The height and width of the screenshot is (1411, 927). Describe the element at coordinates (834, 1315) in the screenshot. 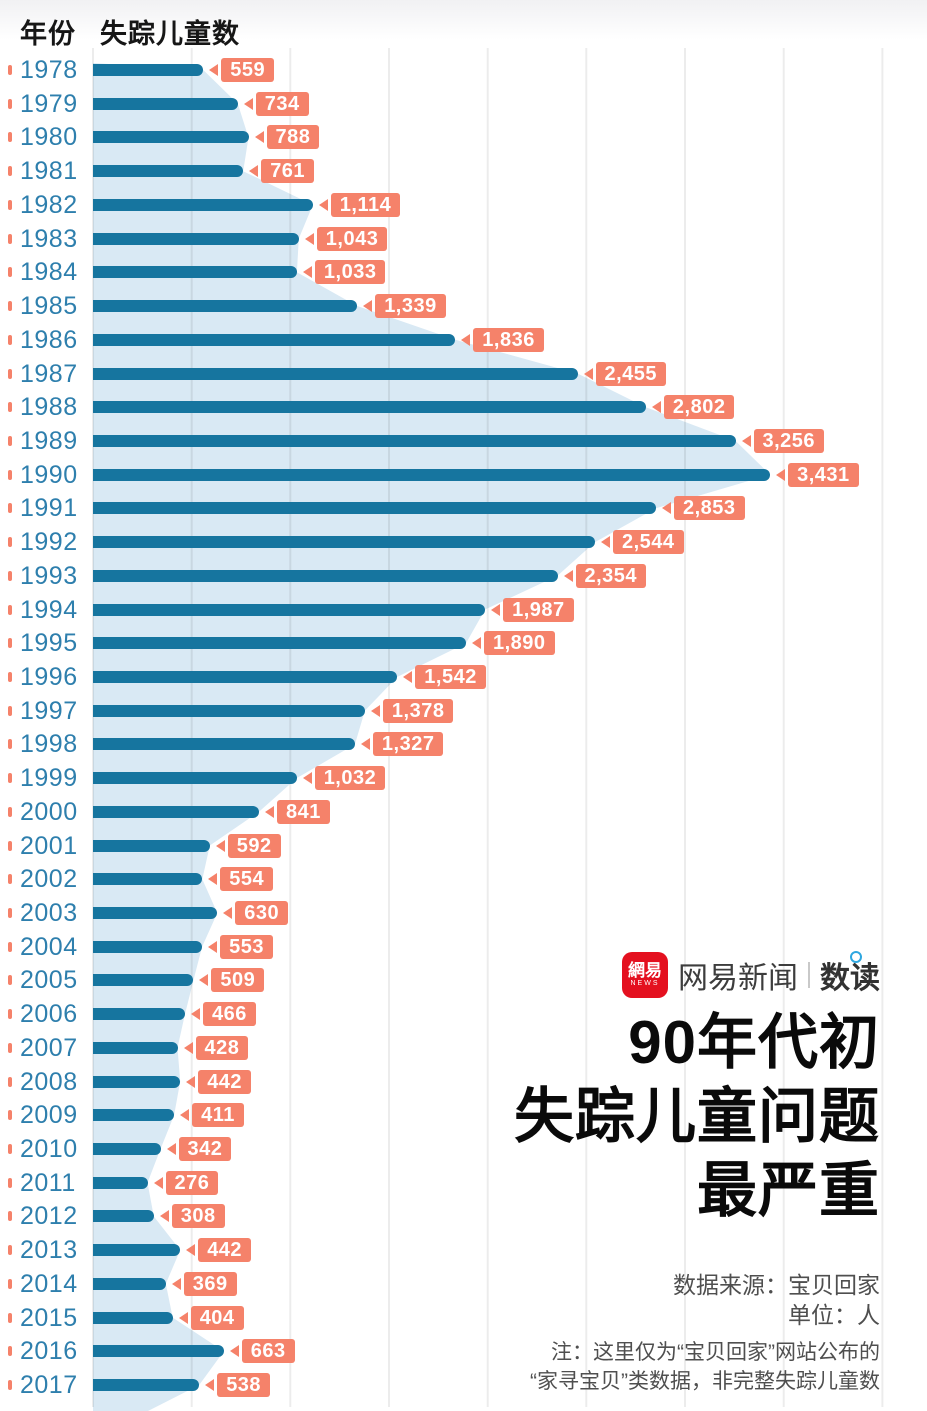

I see `data-unit: 单位：人` at that location.